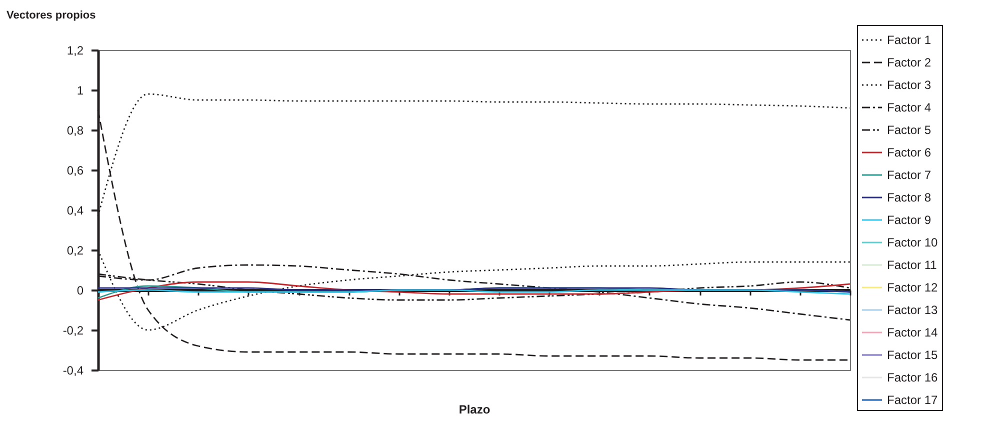  What do you see at coordinates (909, 130) in the screenshot?
I see `legend-label: Factor 5` at bounding box center [909, 130].